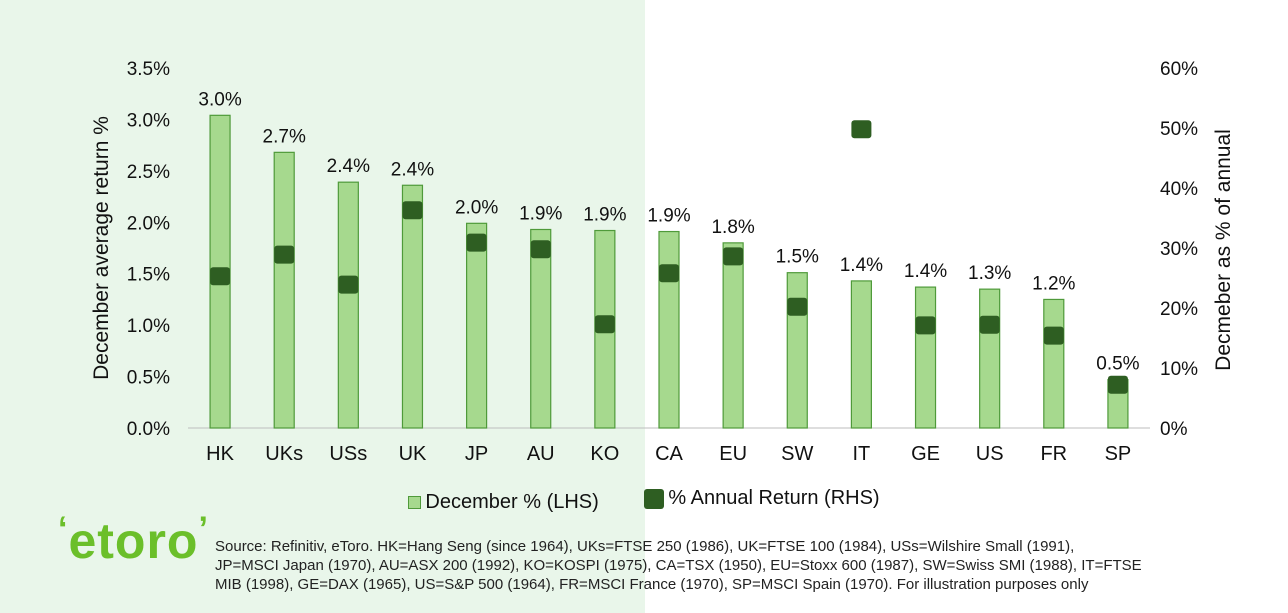 This screenshot has height=613, width=1288. Describe the element at coordinates (604, 454) in the screenshot. I see `category-label-ko: KO` at that location.